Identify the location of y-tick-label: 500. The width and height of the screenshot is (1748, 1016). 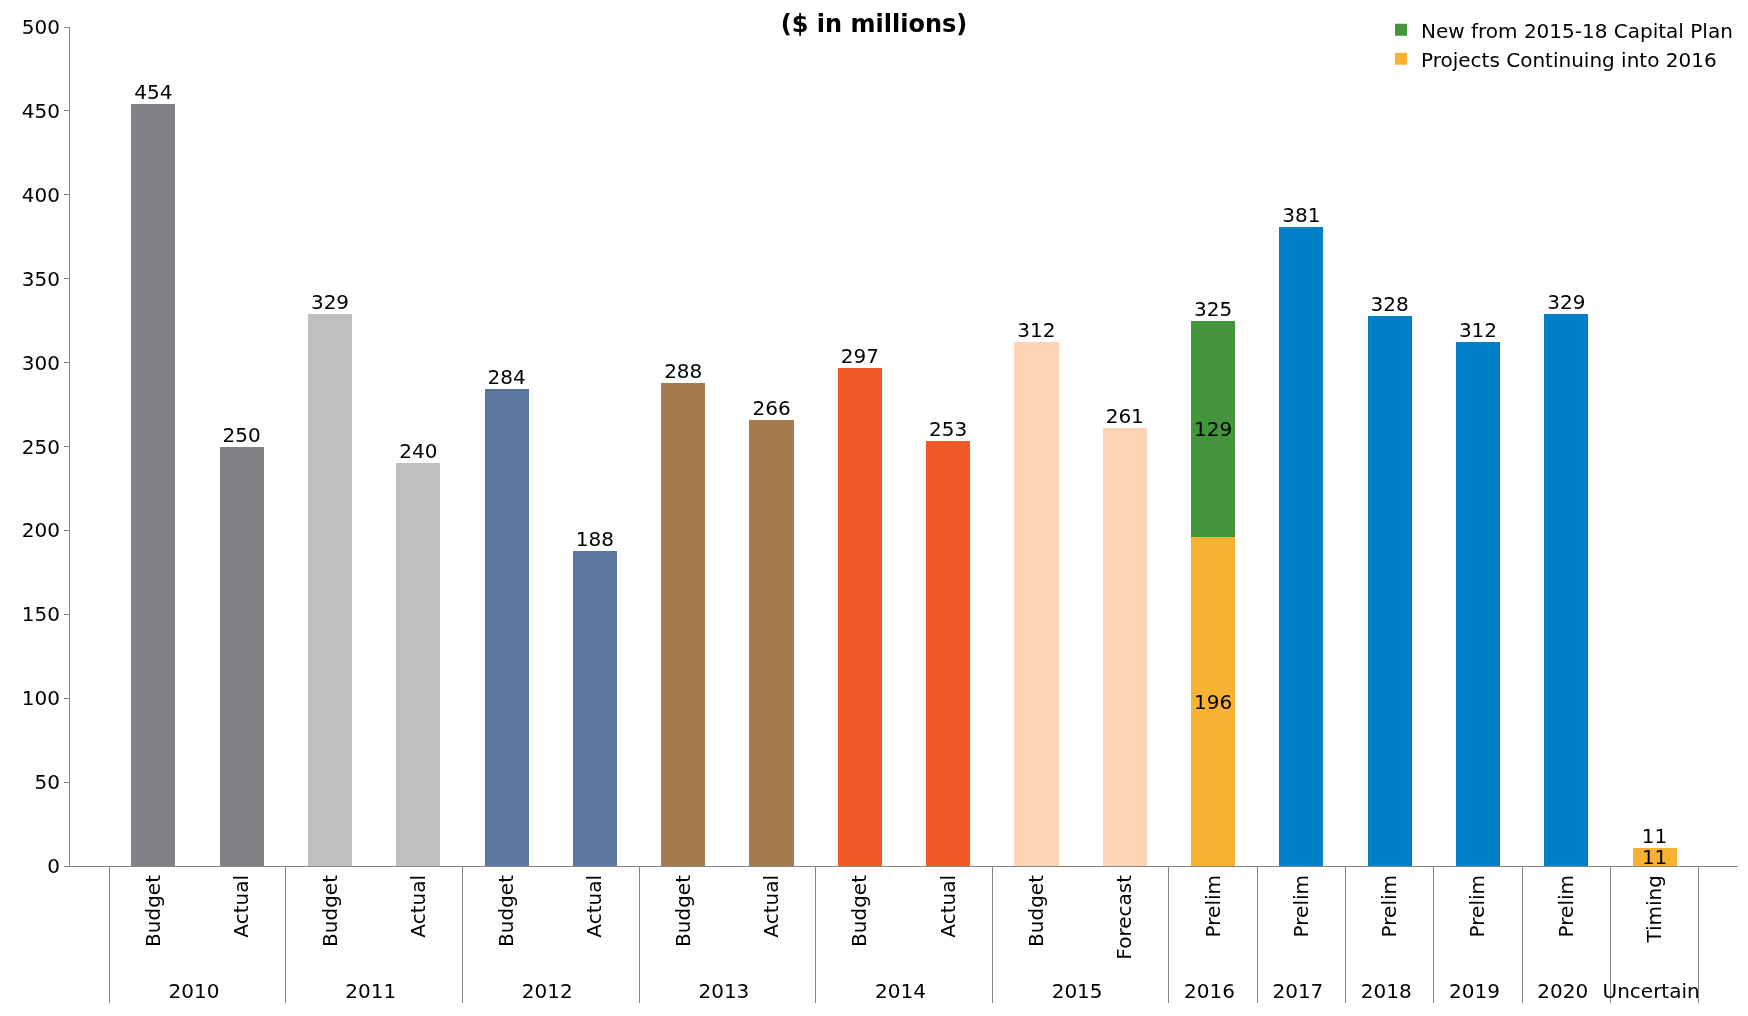
(40, 27).